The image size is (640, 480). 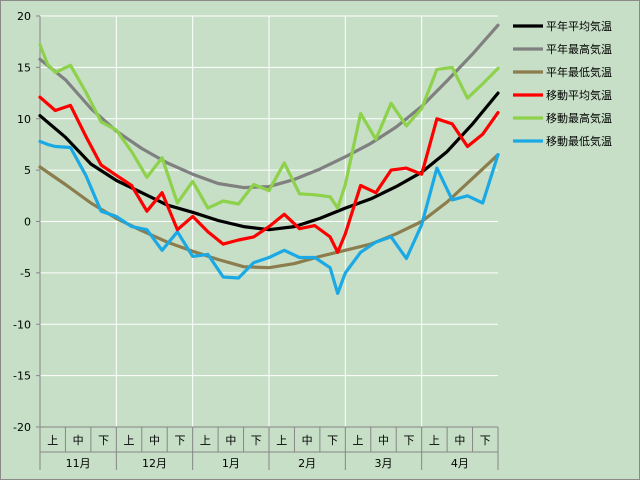 I want to click on legend-label: 移動平均気温, so click(x=579, y=95).